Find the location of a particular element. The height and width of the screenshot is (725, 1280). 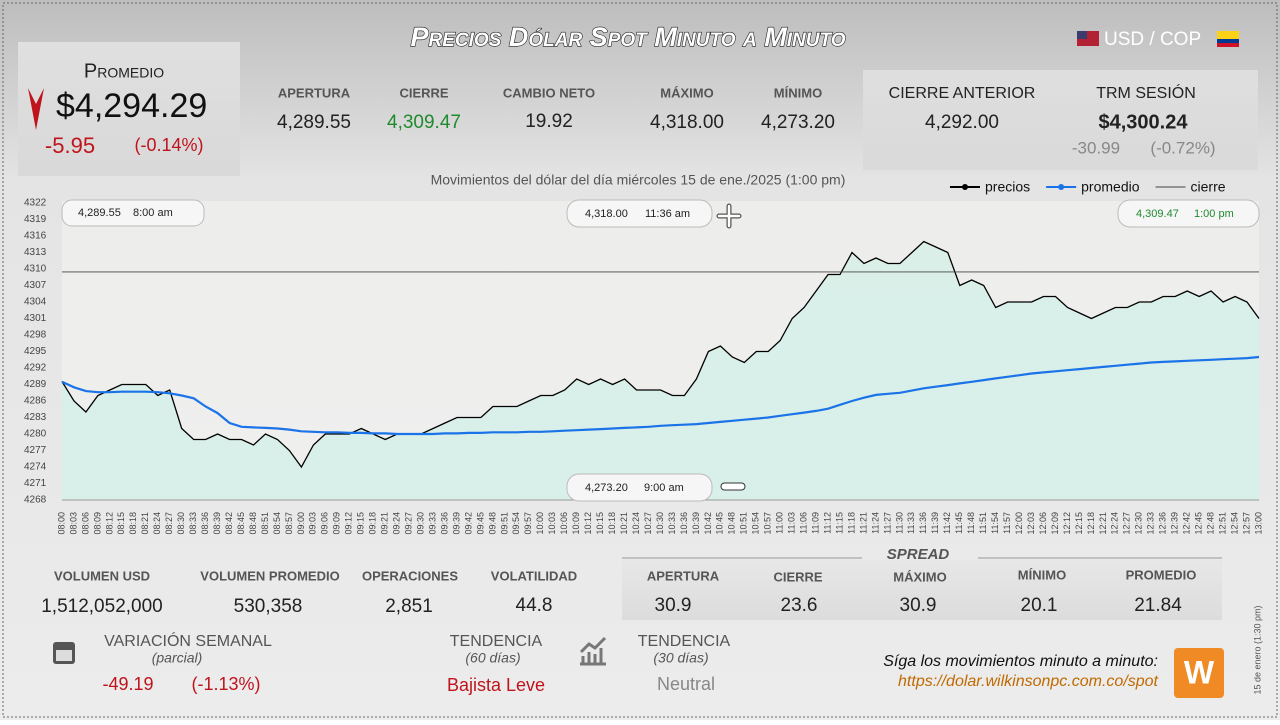

x-tick-label: 09:00 is located at coordinates (301, 523).